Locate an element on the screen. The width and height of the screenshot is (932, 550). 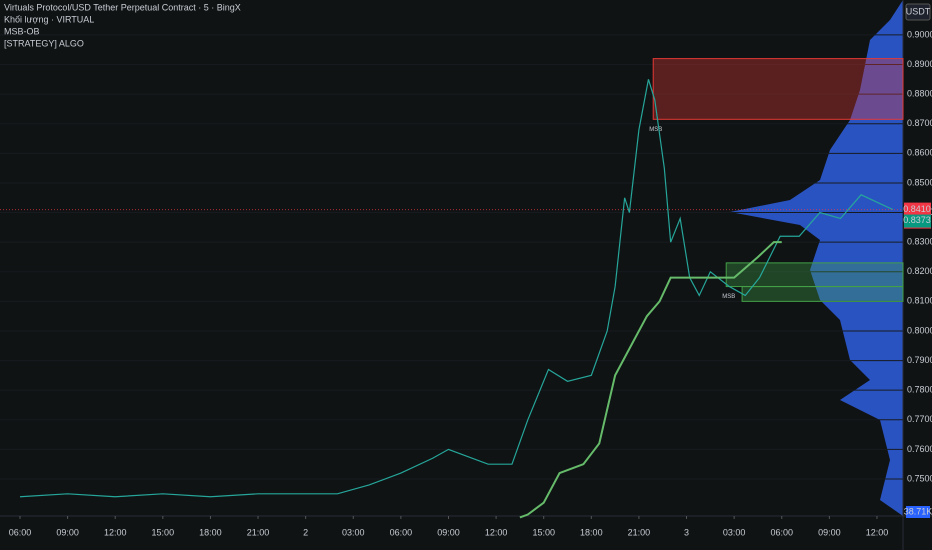
header-line: [STRATEGY] ALGO is located at coordinates (44, 43).